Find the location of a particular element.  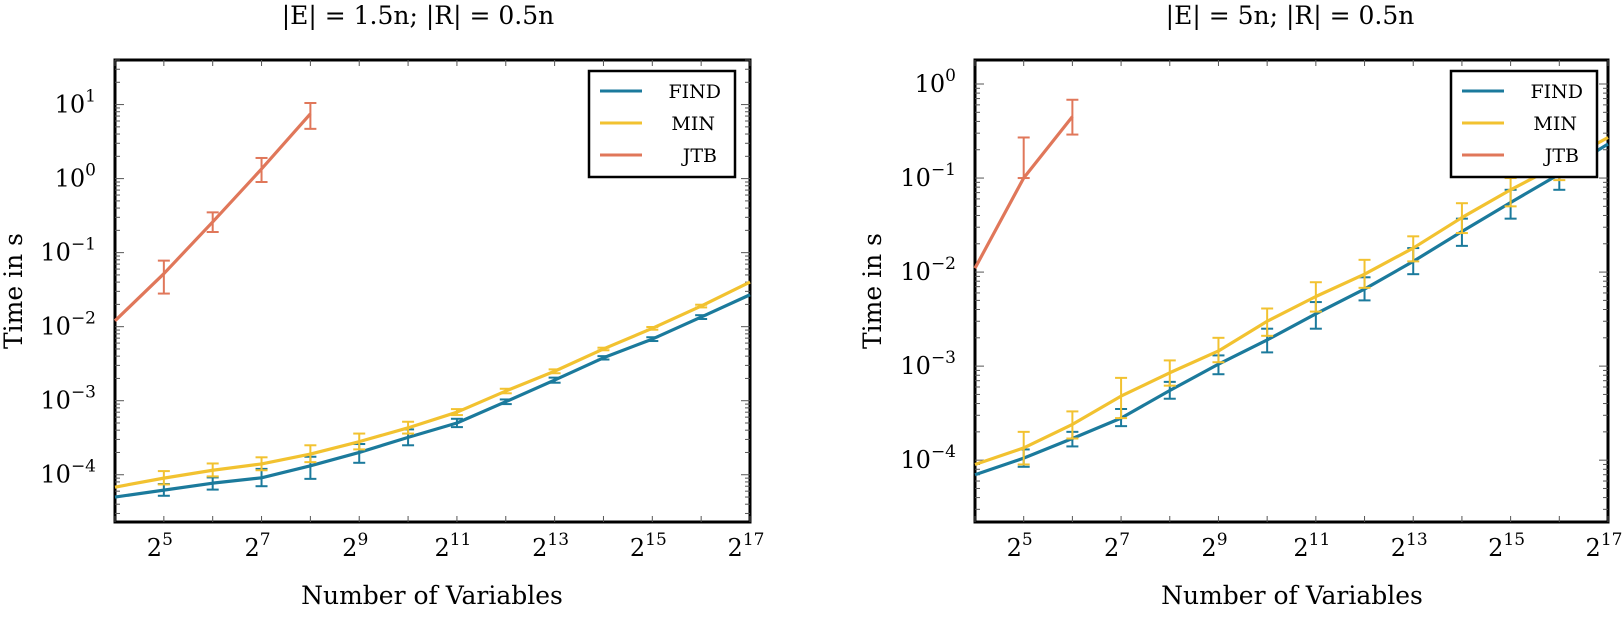

panel-right-title: |E| = 5n; |R| = 0.5n is located at coordinates (1290, 16).